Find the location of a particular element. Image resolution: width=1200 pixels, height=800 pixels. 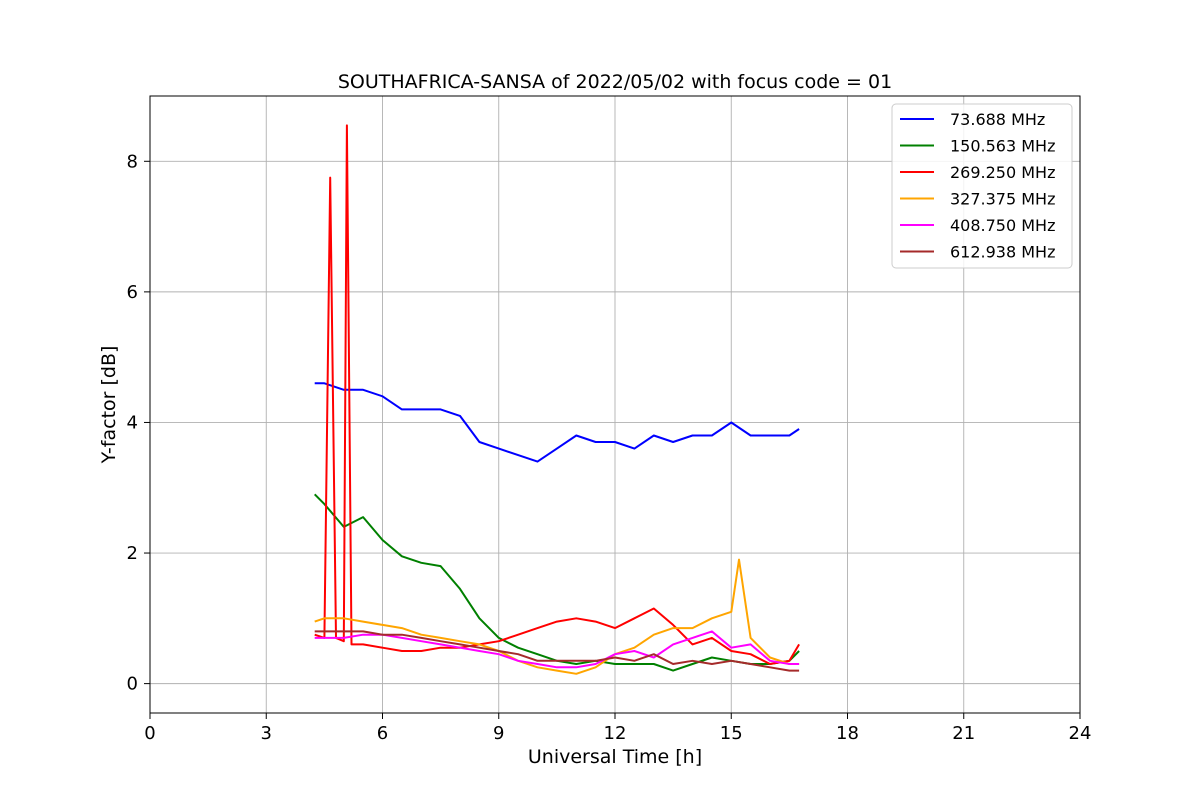

x-tick-label: 6 is located at coordinates (382, 733).